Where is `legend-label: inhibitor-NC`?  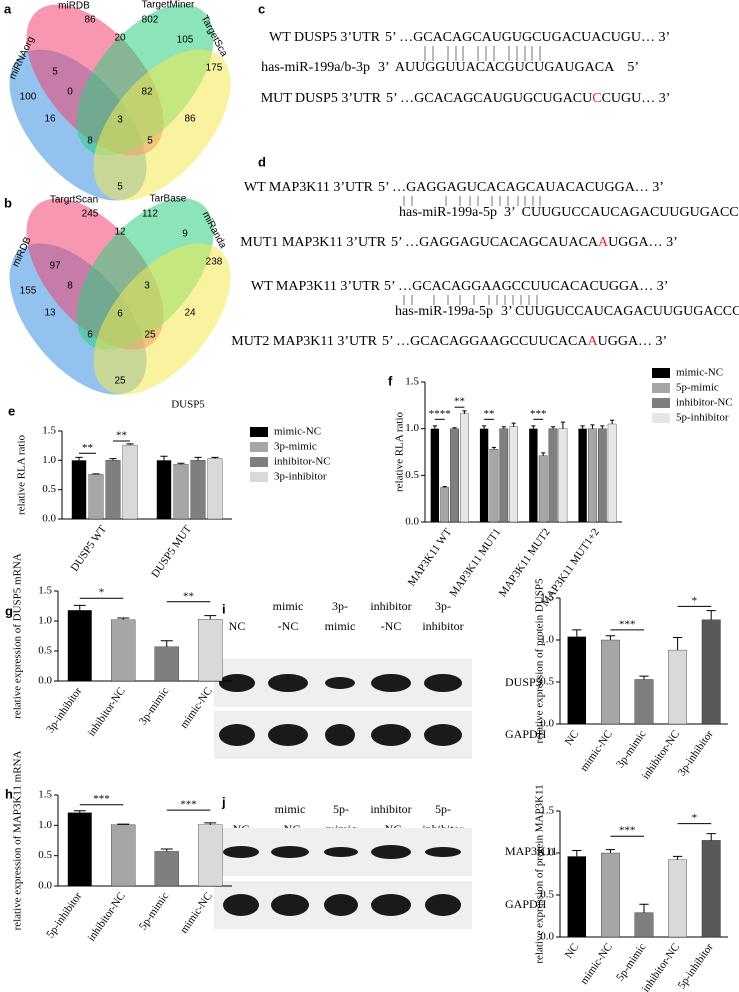 legend-label: inhibitor-NC is located at coordinates (302, 462).